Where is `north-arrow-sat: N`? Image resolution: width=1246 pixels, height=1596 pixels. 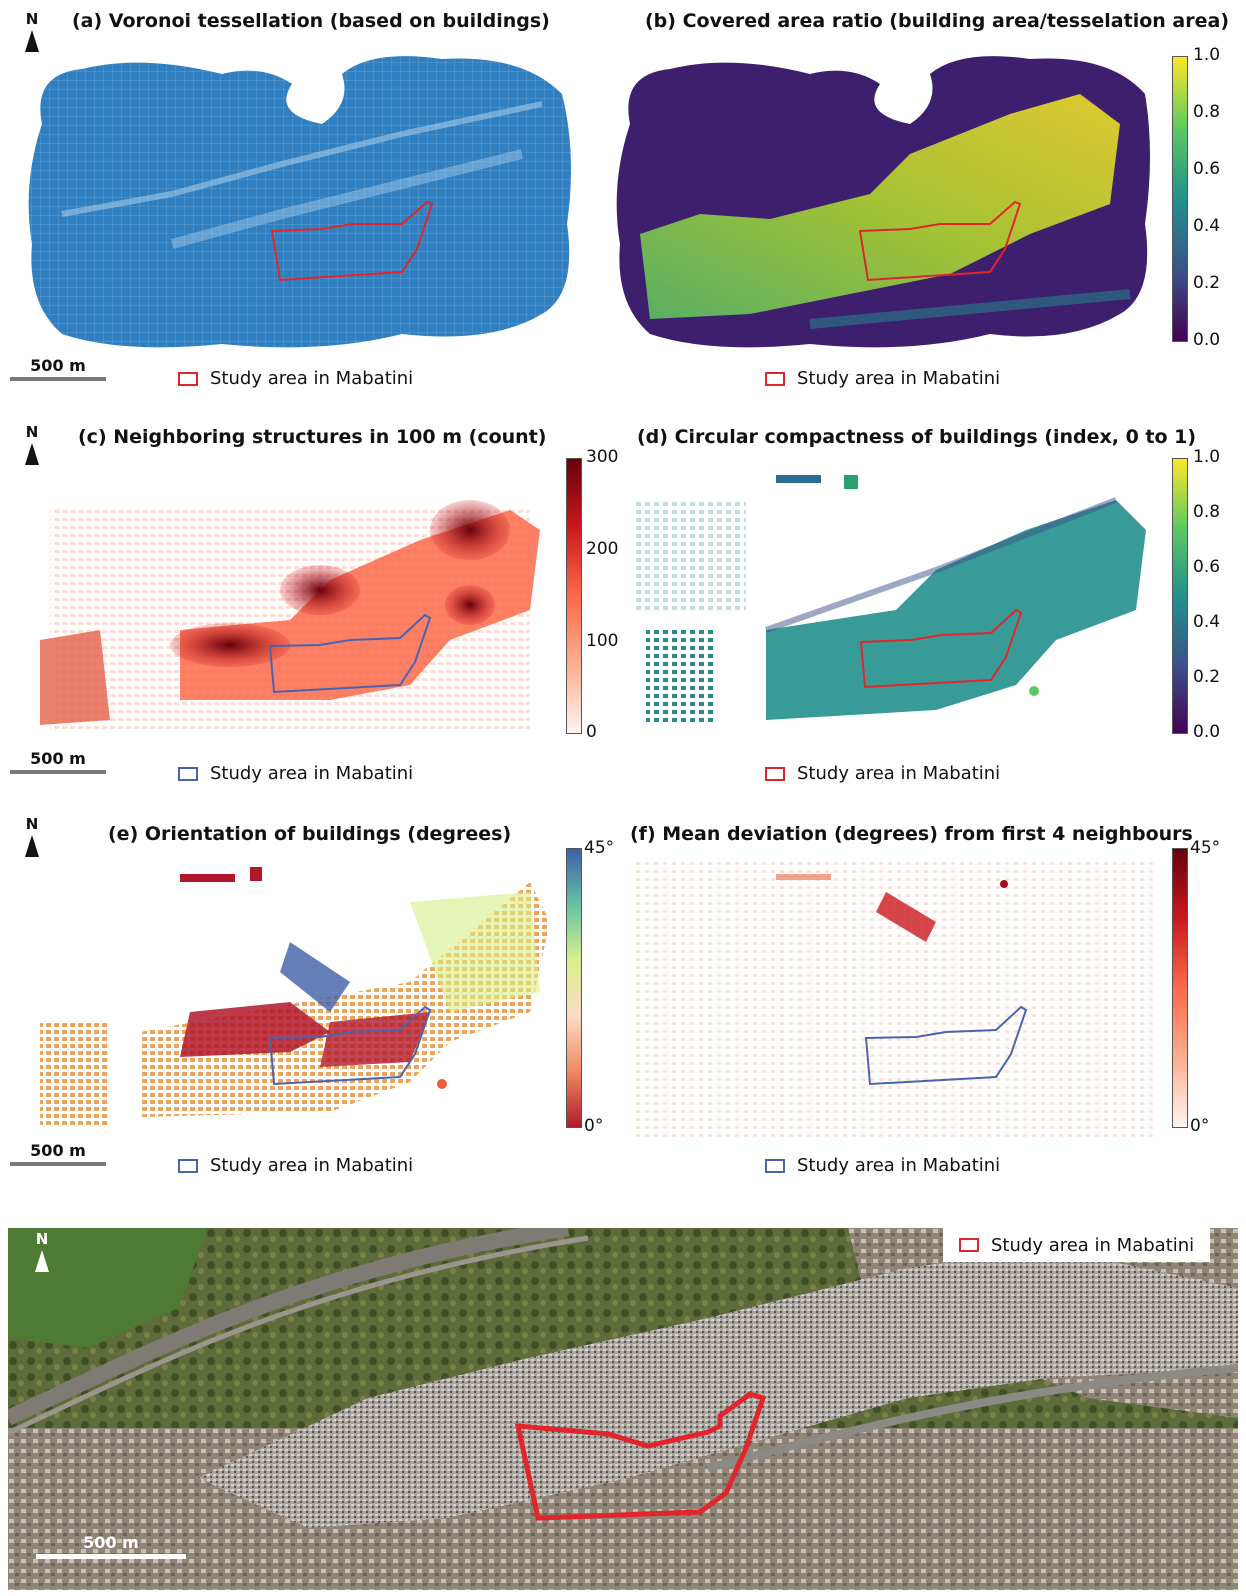
north-arrow-sat: N is located at coordinates (42, 1251).